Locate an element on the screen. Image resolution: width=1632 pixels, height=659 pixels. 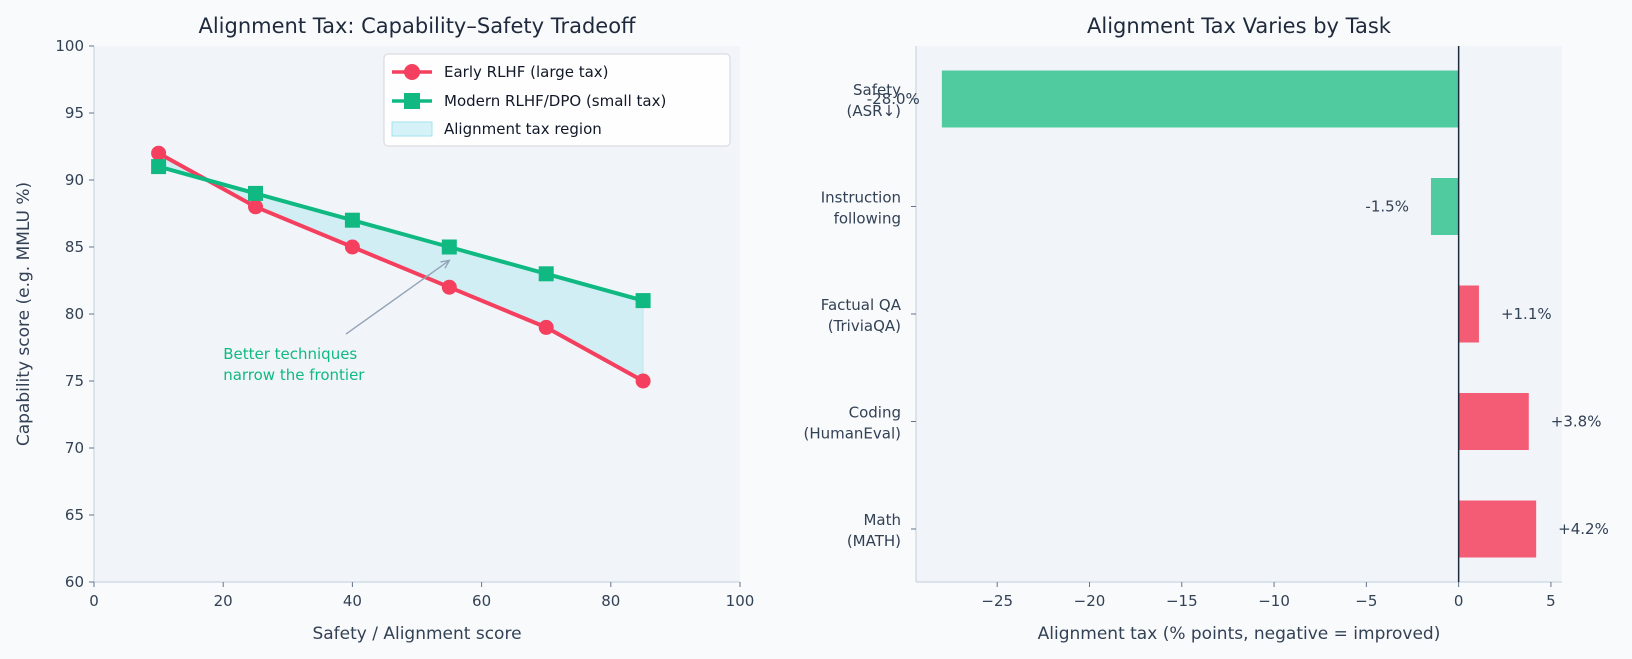
bar-value-label: -28.0% is located at coordinates (893, 99).